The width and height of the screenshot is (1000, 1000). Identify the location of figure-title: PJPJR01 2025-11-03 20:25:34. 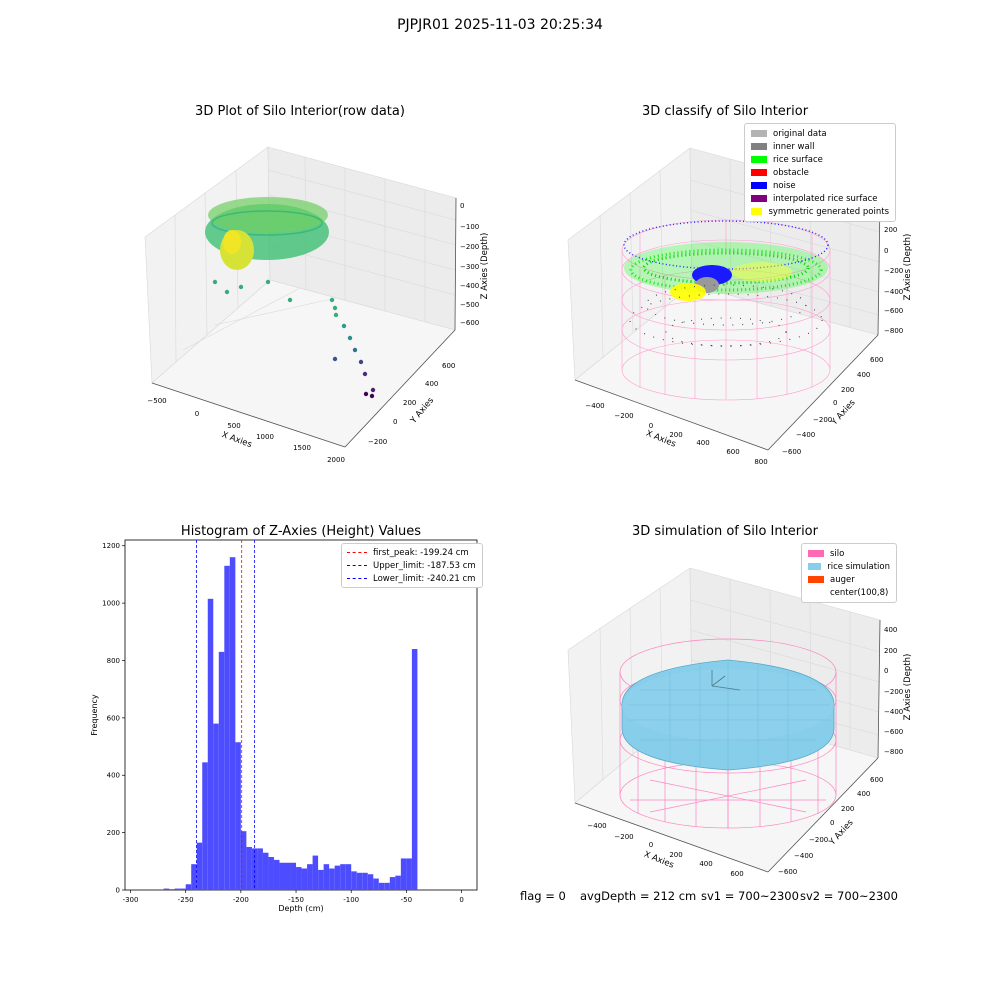
(500, 25).